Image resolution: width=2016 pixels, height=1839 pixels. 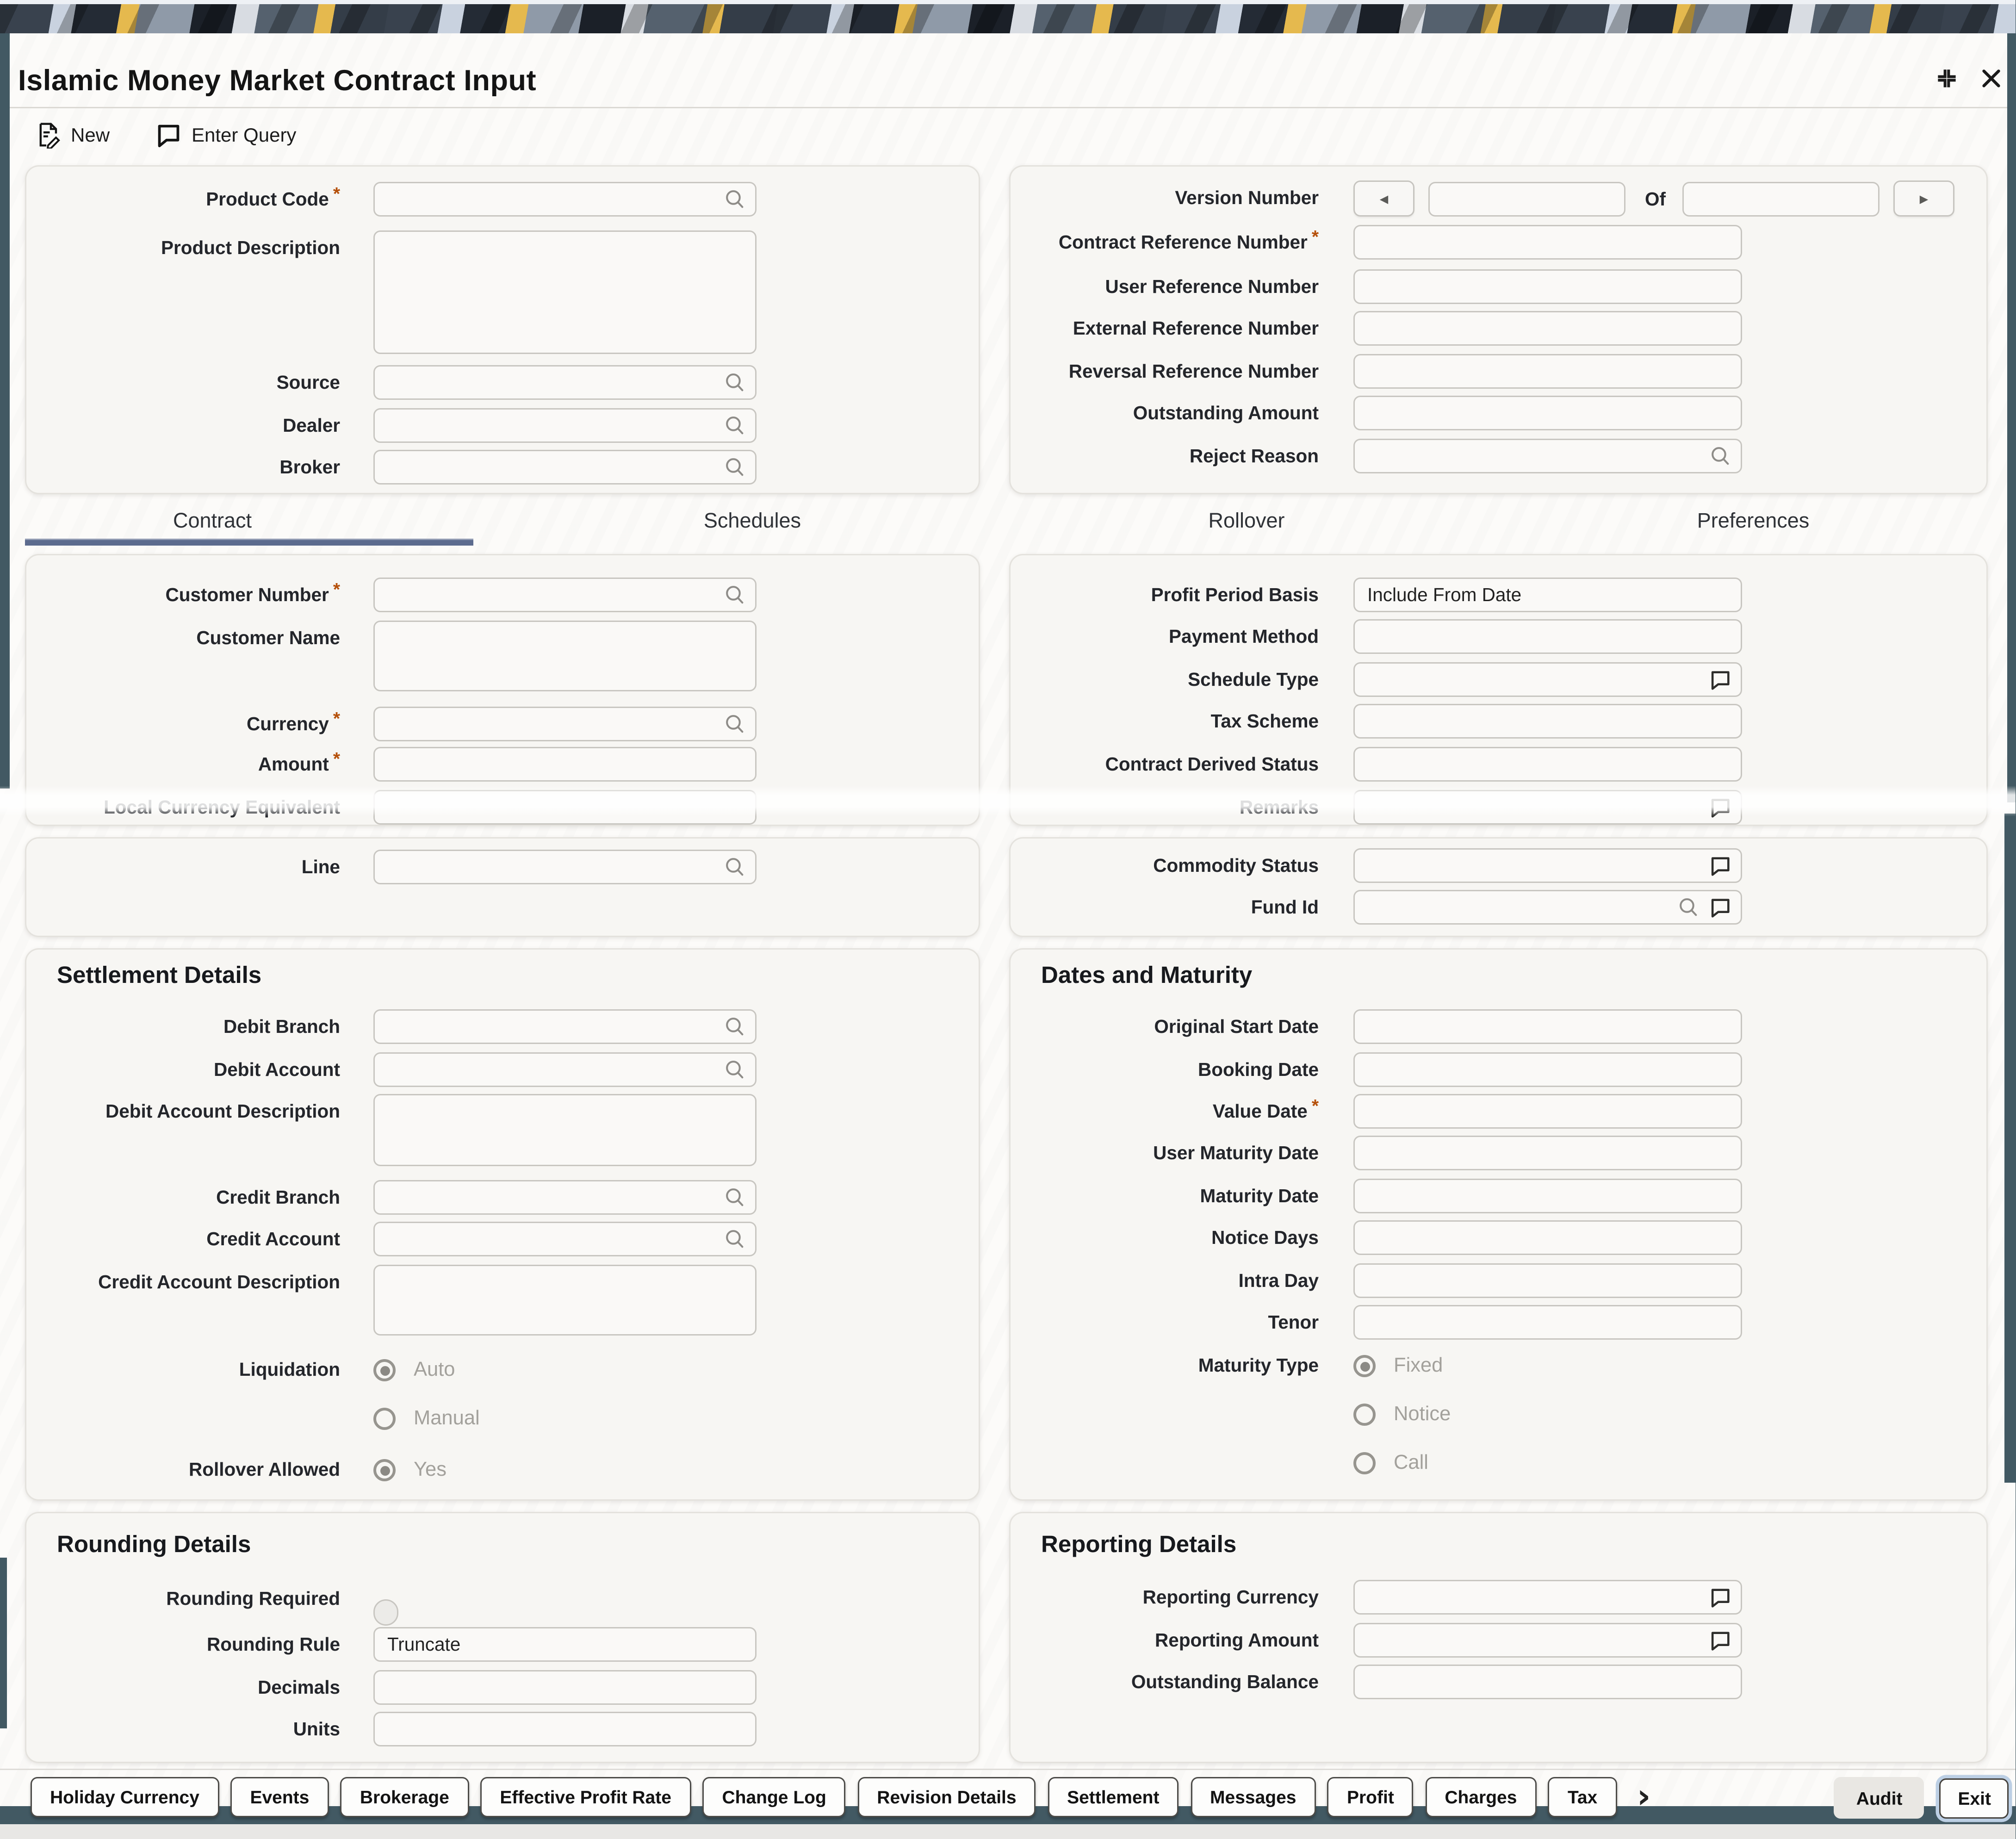 What do you see at coordinates (1365, 1366) in the screenshot?
I see `maturity-type-fixed-radio` at bounding box center [1365, 1366].